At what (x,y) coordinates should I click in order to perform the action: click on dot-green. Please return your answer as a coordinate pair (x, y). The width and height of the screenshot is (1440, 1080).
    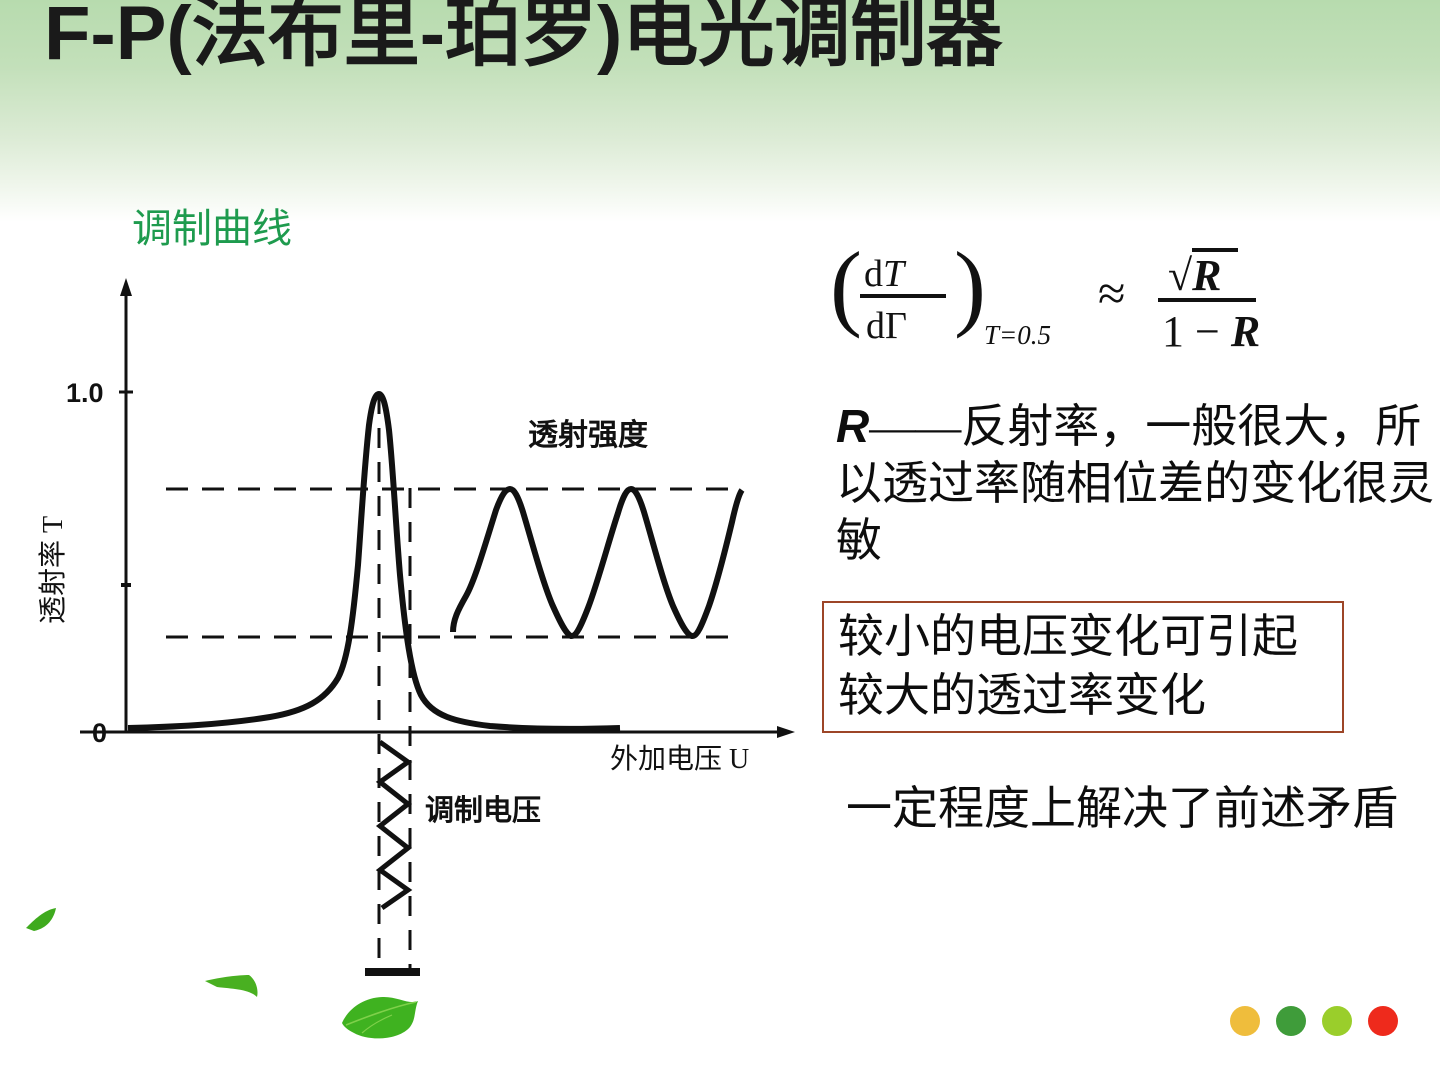
    Looking at the image, I should click on (1291, 1021).